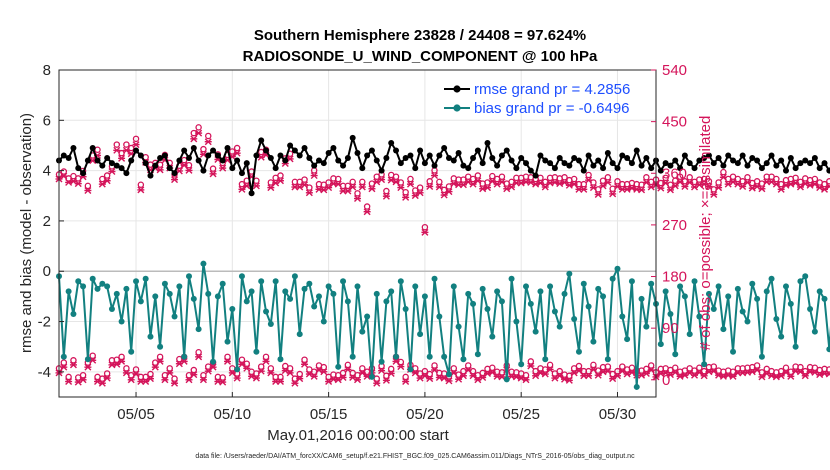 This screenshot has height=470, width=830. What do you see at coordinates (670, 328) in the screenshot?
I see `y-right-tick-label: 90` at bounding box center [670, 328].